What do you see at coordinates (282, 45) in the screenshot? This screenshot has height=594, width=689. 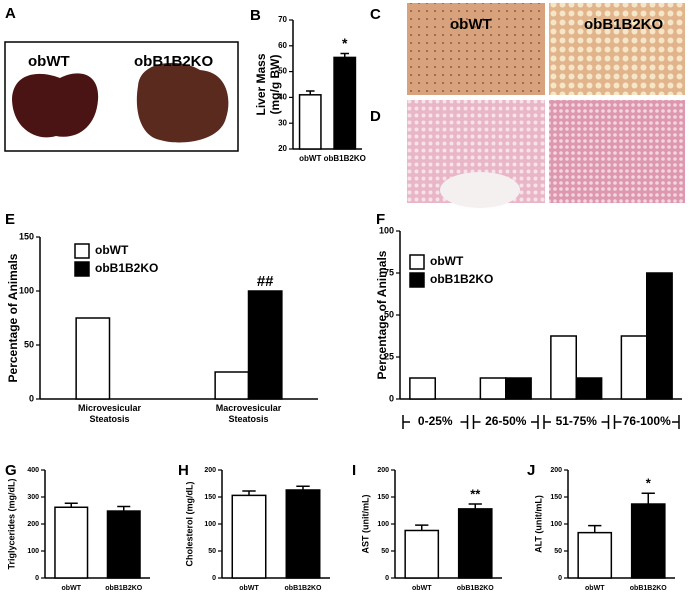 I see `y-tick-label: 60` at bounding box center [282, 45].